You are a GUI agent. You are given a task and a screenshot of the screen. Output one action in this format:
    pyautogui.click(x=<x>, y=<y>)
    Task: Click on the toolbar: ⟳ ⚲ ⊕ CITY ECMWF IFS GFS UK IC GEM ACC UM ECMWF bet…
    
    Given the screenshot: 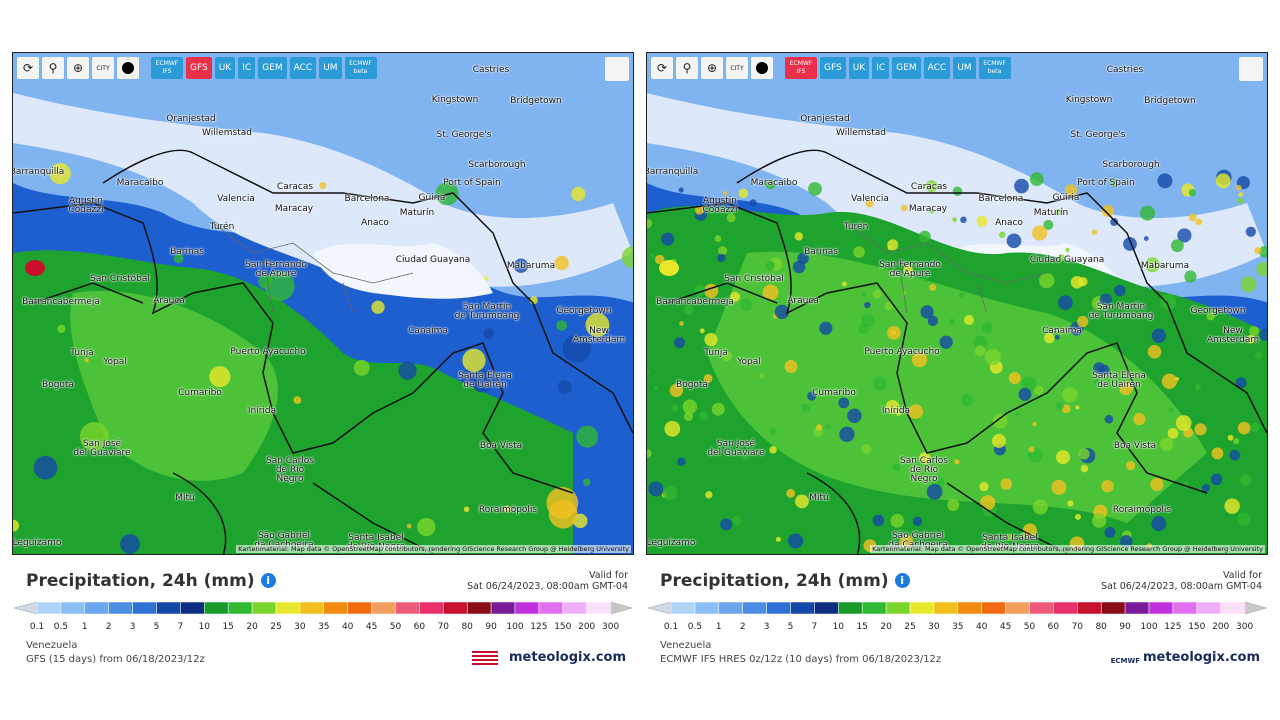 What is the action you would take?
    pyautogui.click(x=831, y=68)
    